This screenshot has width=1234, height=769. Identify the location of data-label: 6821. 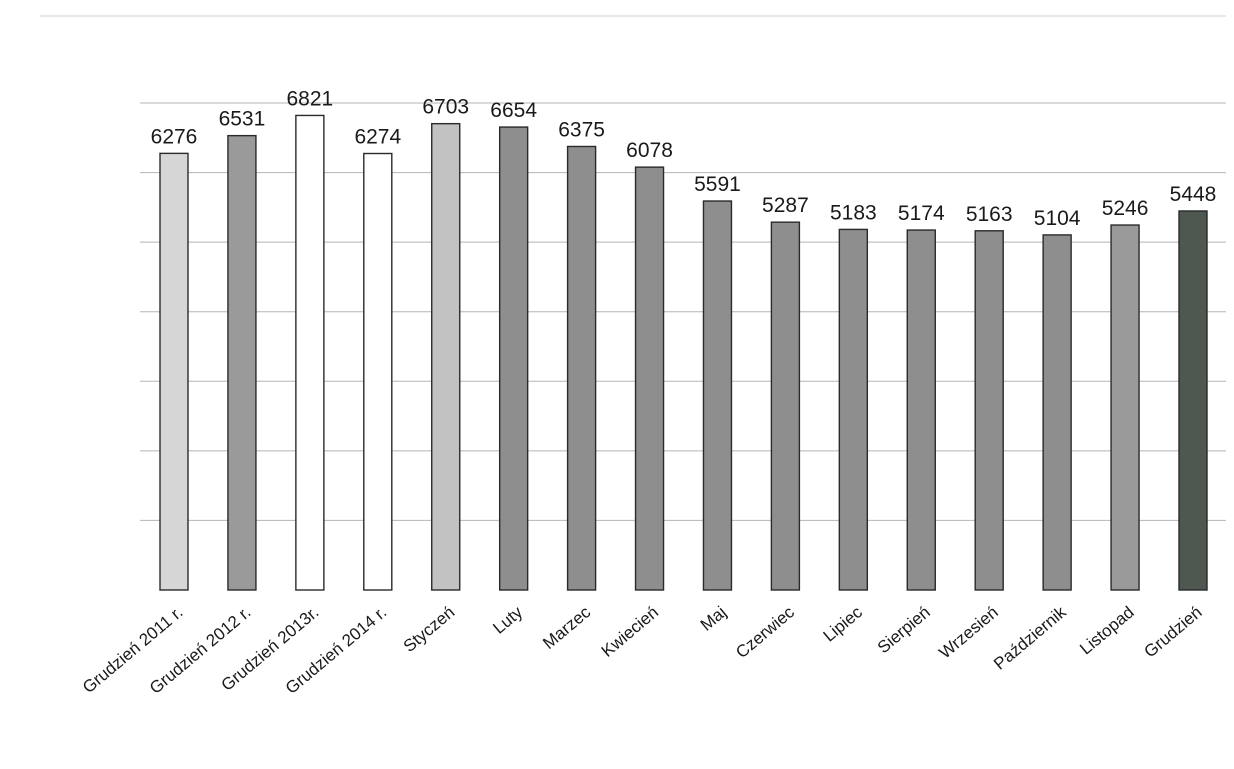
(310, 98).